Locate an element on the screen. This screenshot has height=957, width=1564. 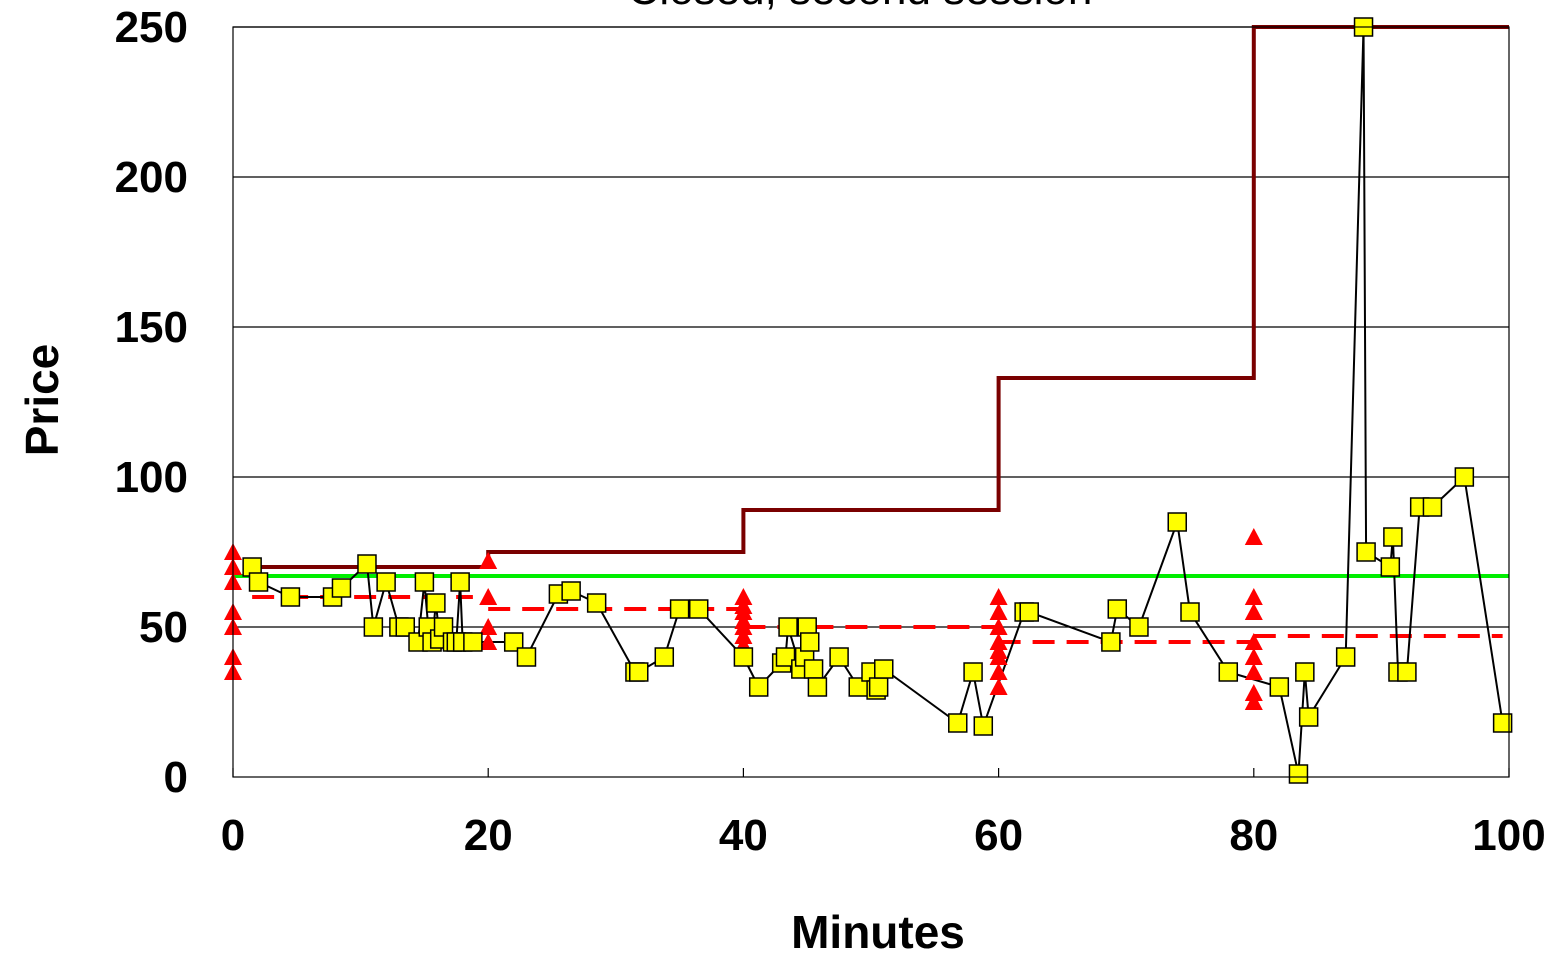
x-tick-label: 0 is located at coordinates (233, 835).